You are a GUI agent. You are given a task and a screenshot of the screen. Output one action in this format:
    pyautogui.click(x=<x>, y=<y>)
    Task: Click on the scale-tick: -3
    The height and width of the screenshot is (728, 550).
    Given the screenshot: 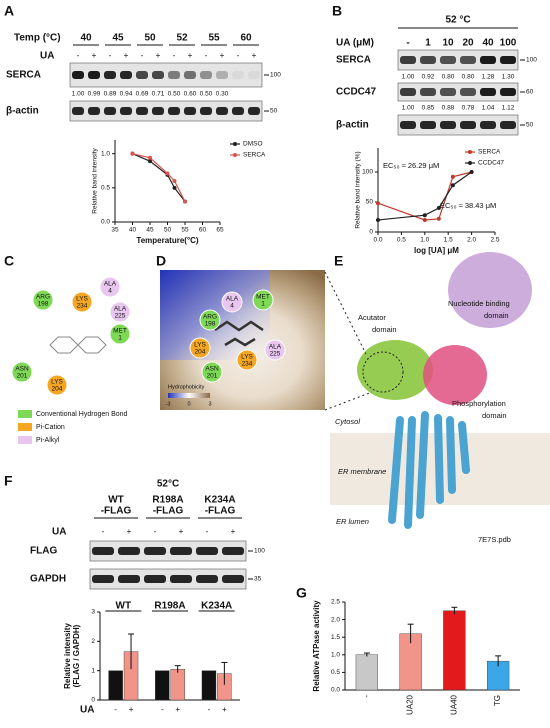 What is the action you would take?
    pyautogui.click(x=168, y=404)
    